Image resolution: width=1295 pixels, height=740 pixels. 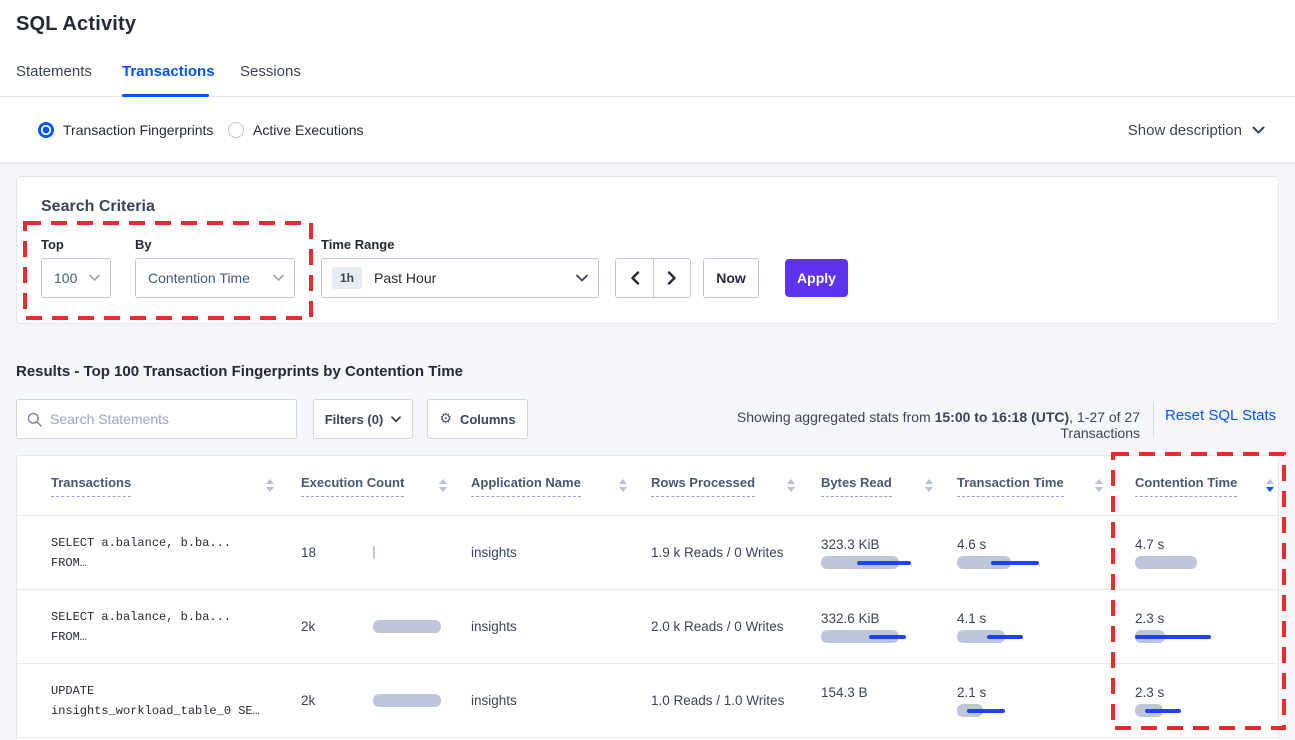 I want to click on prev-time-button, so click(x=634, y=278).